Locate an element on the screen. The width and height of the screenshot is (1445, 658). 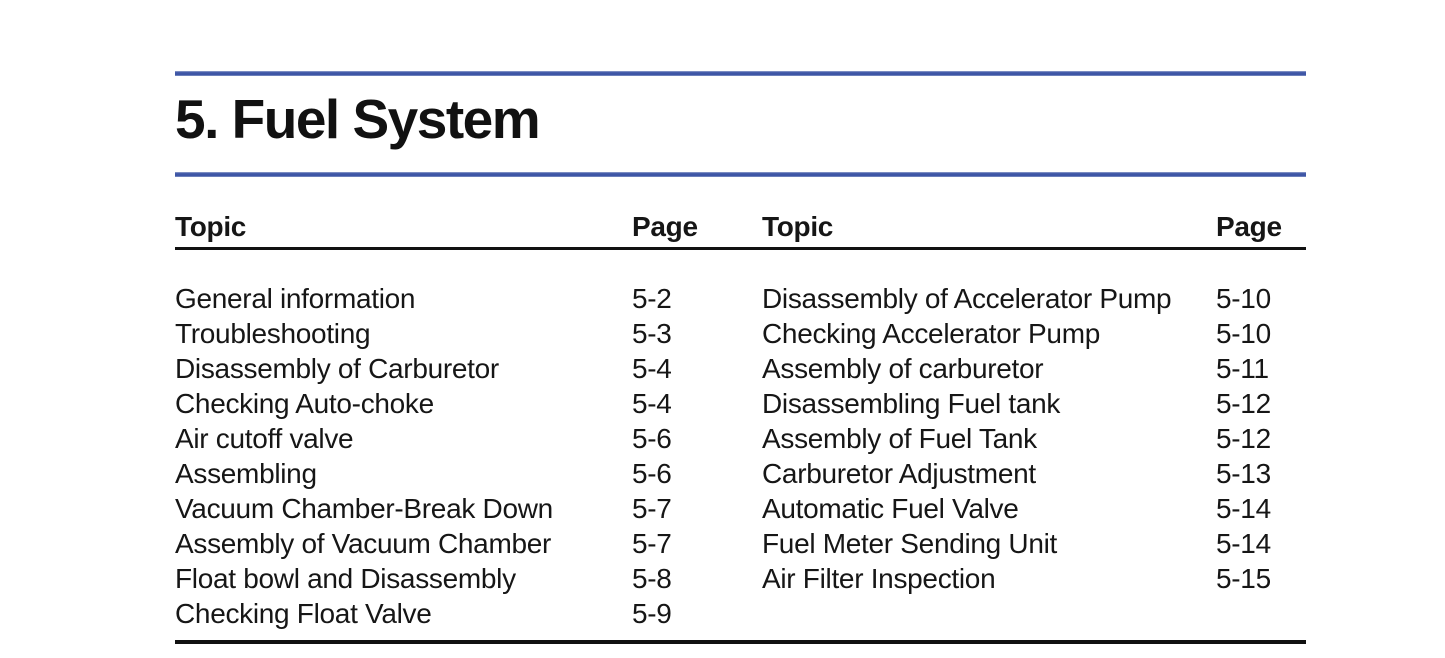
toc-topic: Air Filter Inspection is located at coordinates (879, 578).